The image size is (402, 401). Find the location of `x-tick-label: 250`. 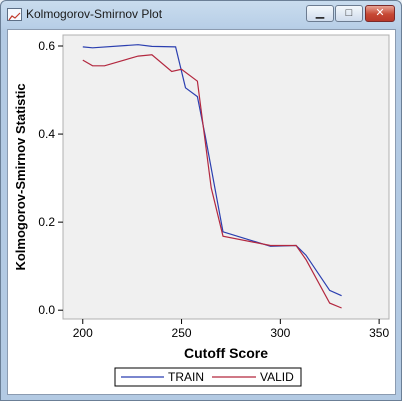

x-tick-label: 250 is located at coordinates (182, 333).